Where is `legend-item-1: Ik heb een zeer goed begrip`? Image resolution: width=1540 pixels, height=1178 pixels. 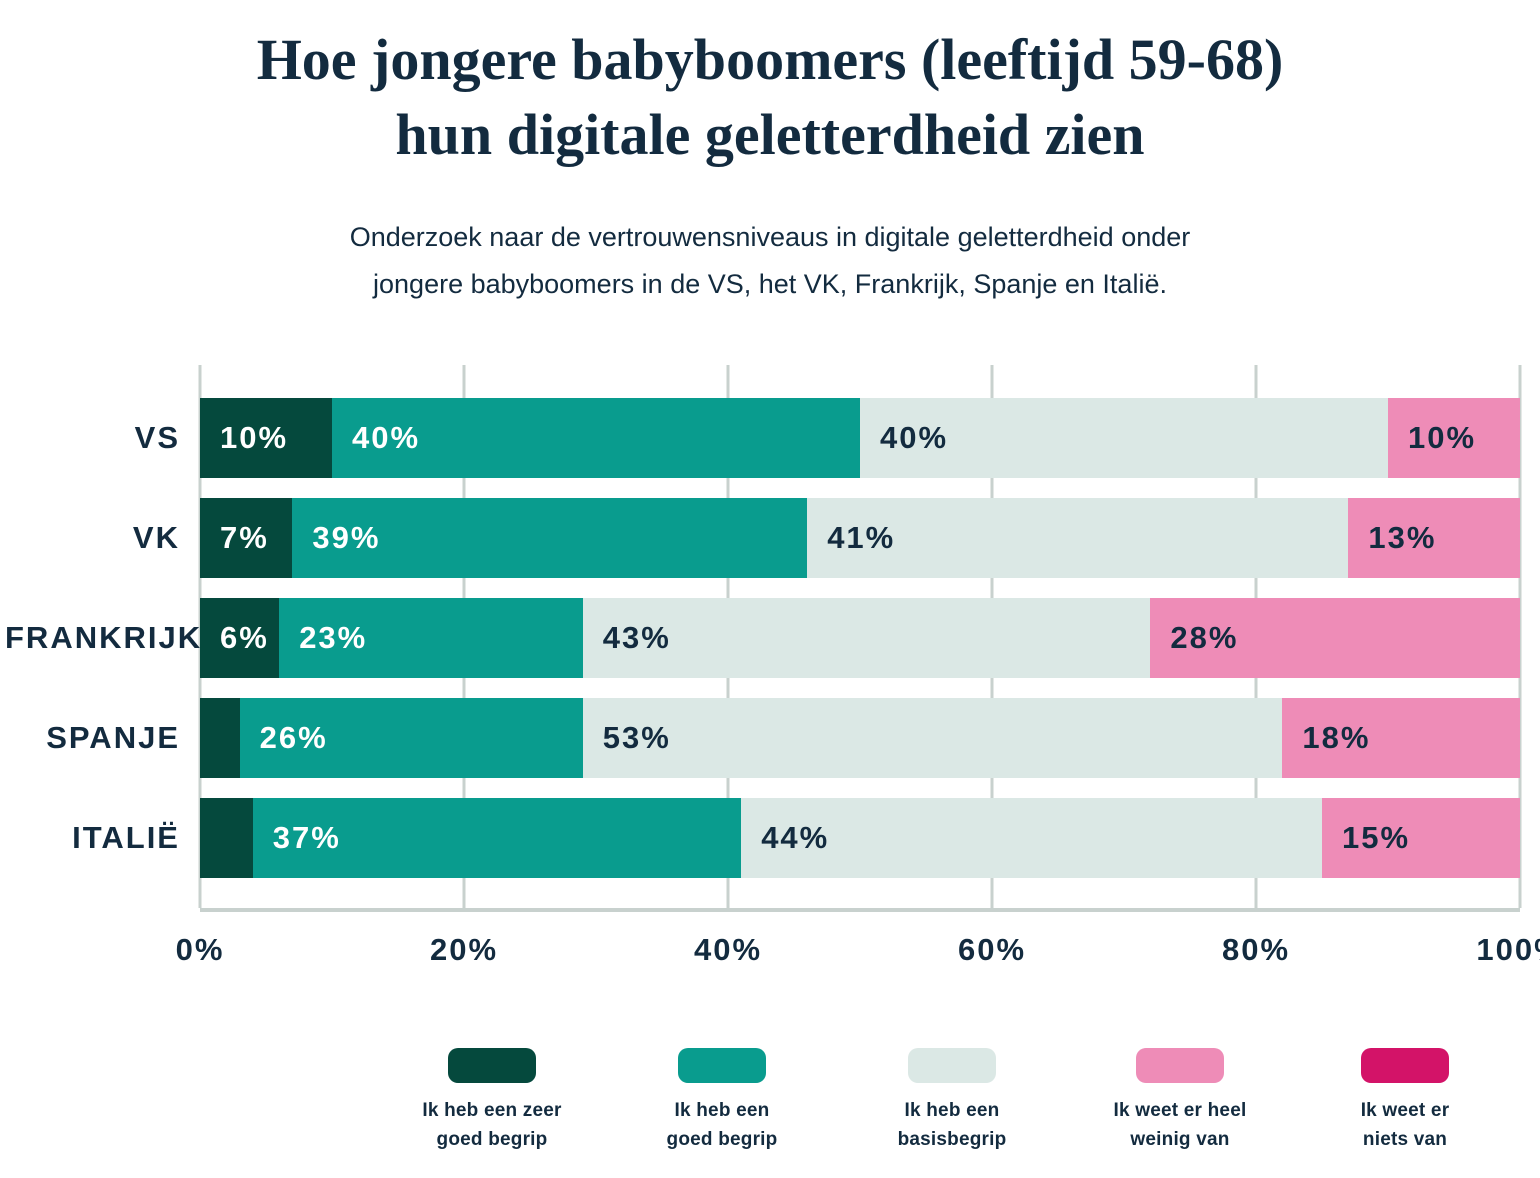
legend-item-1: Ik heb een zeer goed begrip is located at coordinates (492, 1101).